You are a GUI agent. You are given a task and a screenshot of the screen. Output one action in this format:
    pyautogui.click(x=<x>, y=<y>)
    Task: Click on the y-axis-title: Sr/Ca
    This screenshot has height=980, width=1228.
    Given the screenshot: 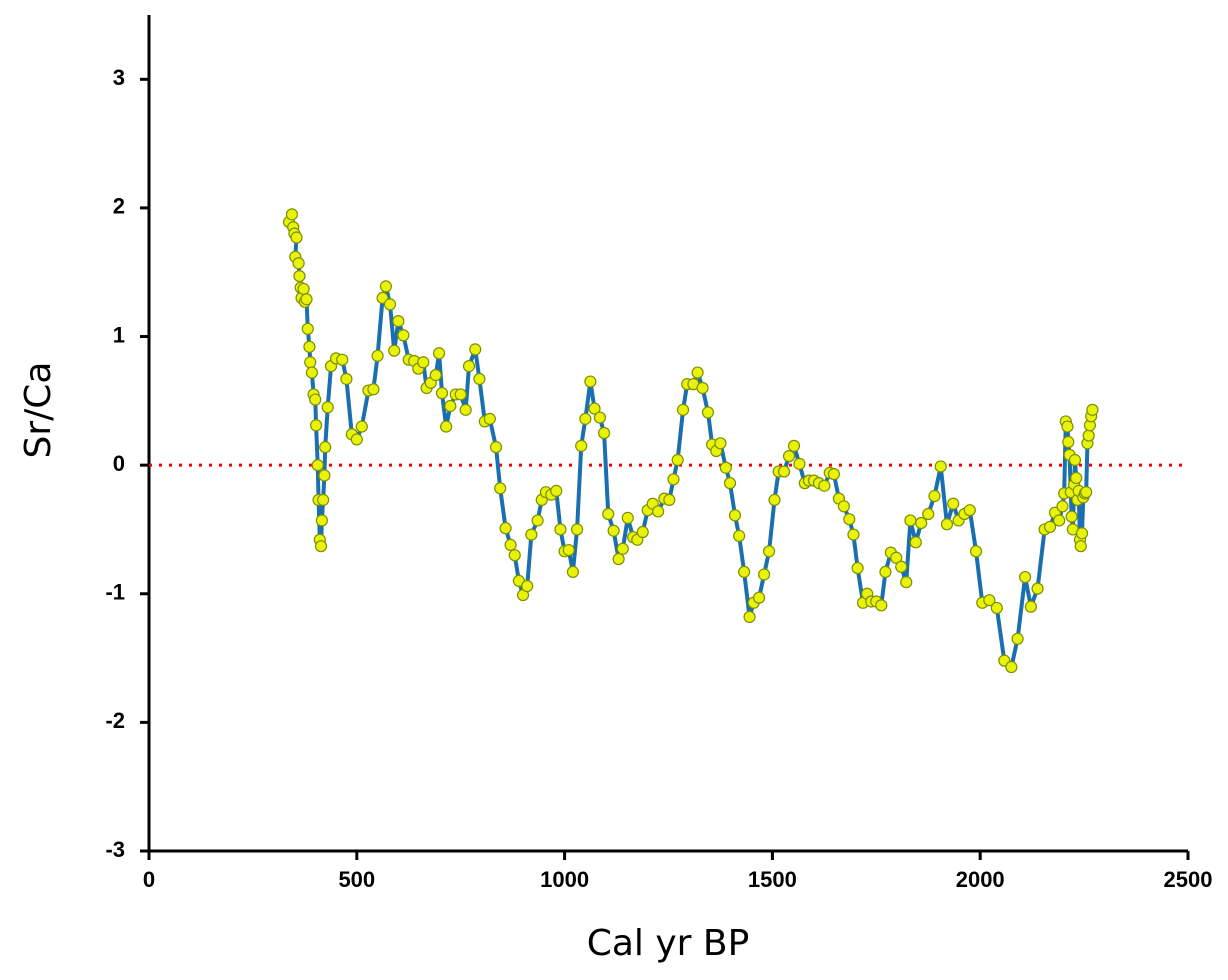 What is the action you would take?
    pyautogui.click(x=38, y=410)
    